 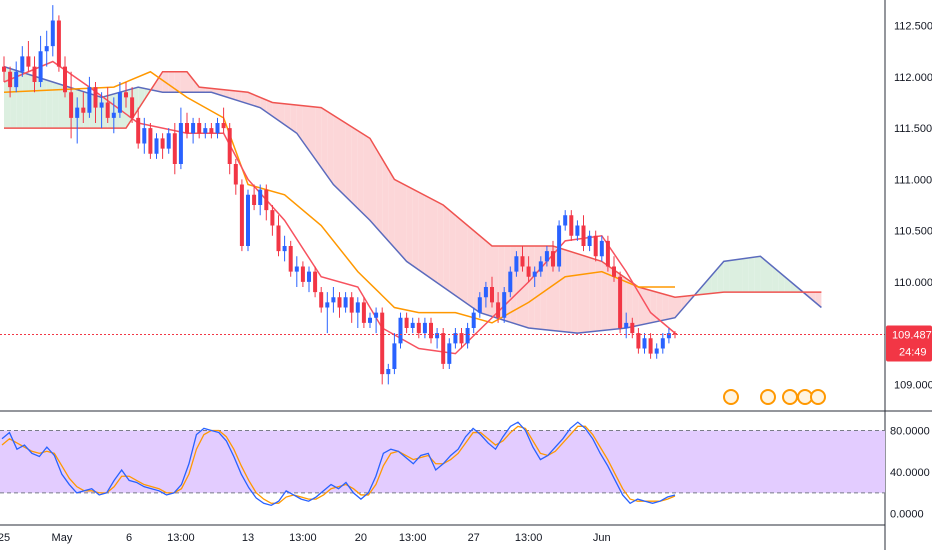 What do you see at coordinates (305, 538) in the screenshot?
I see `time-axis-ticks: 25 May 6 13:00 13 13:00 20 13:00 27 13:00 Jun` at bounding box center [305, 538].